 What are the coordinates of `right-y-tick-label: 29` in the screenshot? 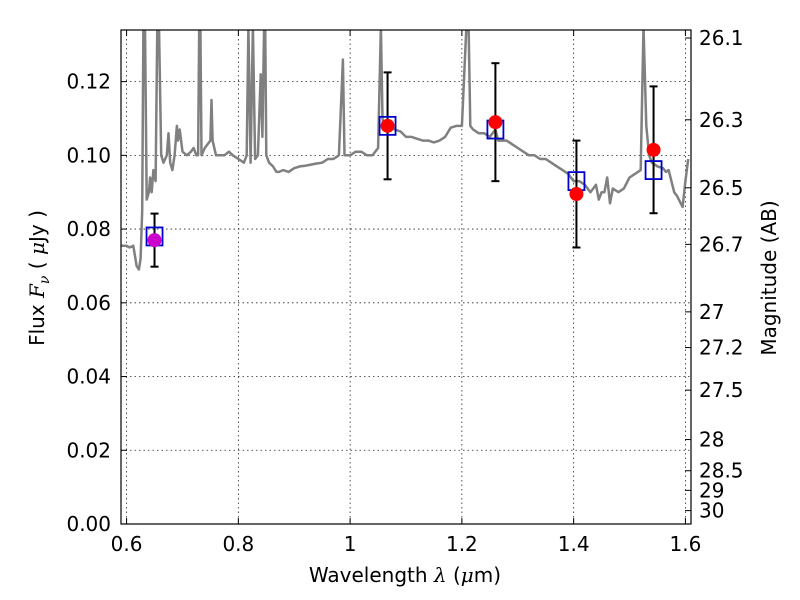 It's located at (711, 490).